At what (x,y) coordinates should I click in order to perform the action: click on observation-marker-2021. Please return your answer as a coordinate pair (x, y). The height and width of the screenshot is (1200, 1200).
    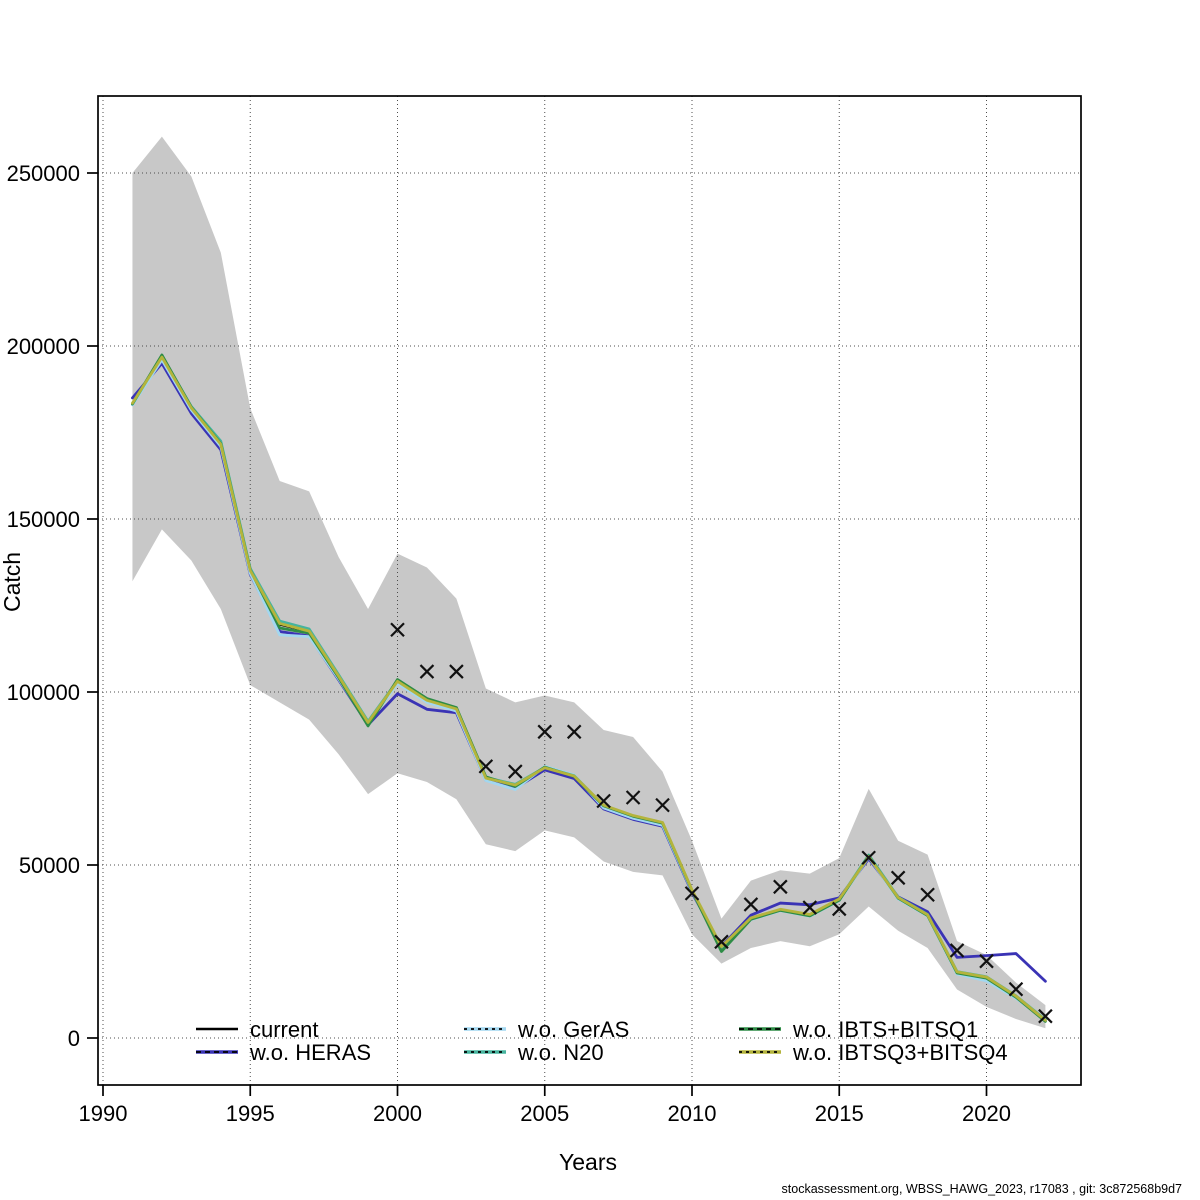
    Looking at the image, I should click on (1016, 989).